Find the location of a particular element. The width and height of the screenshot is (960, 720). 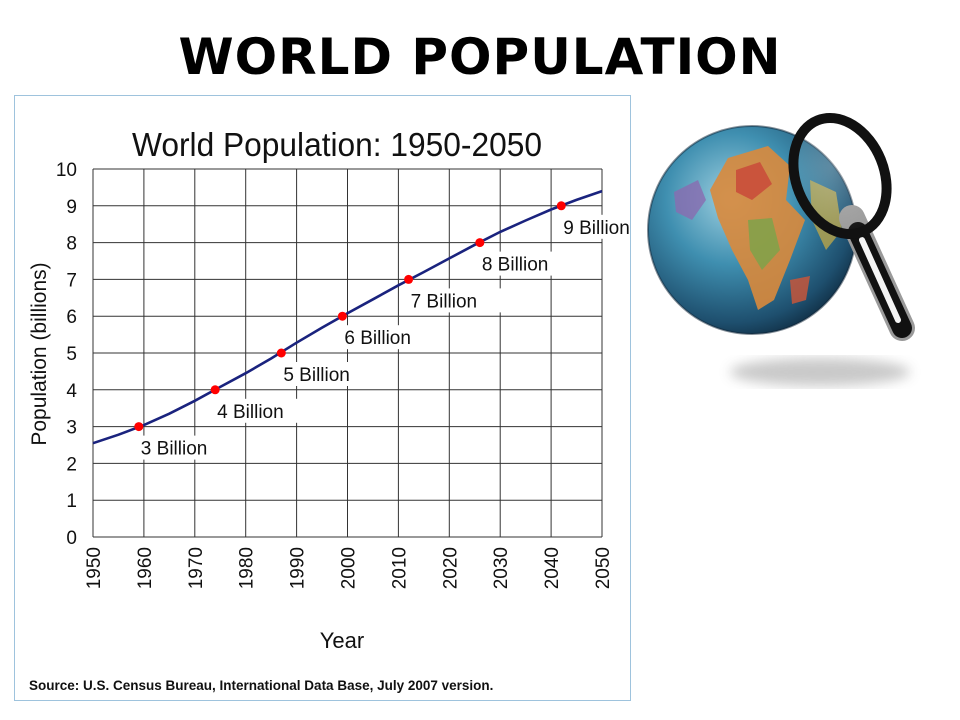

milestone-label: 6 Billion is located at coordinates (377, 338).